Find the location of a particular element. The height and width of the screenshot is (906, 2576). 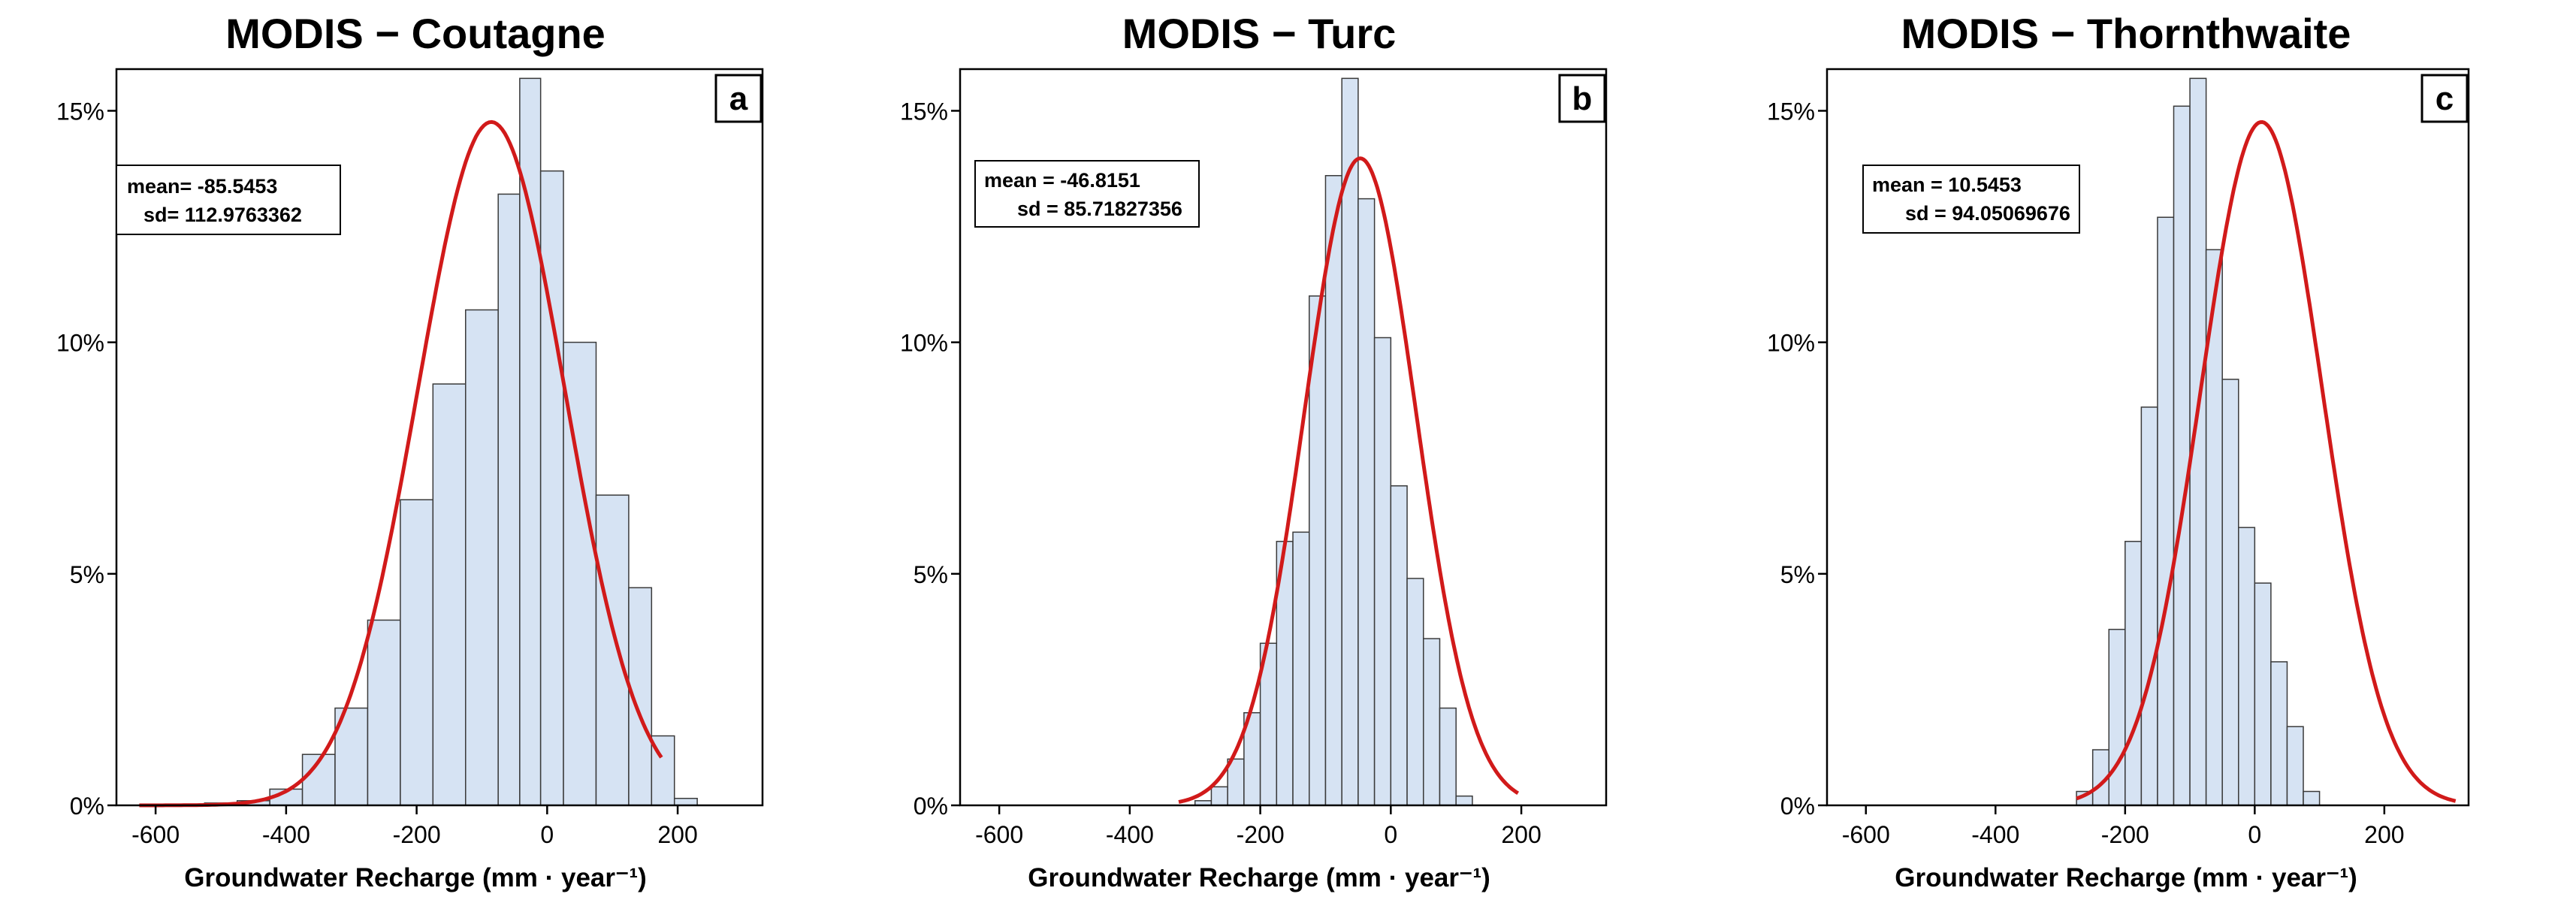

panel-label-text: b is located at coordinates (1582, 98).